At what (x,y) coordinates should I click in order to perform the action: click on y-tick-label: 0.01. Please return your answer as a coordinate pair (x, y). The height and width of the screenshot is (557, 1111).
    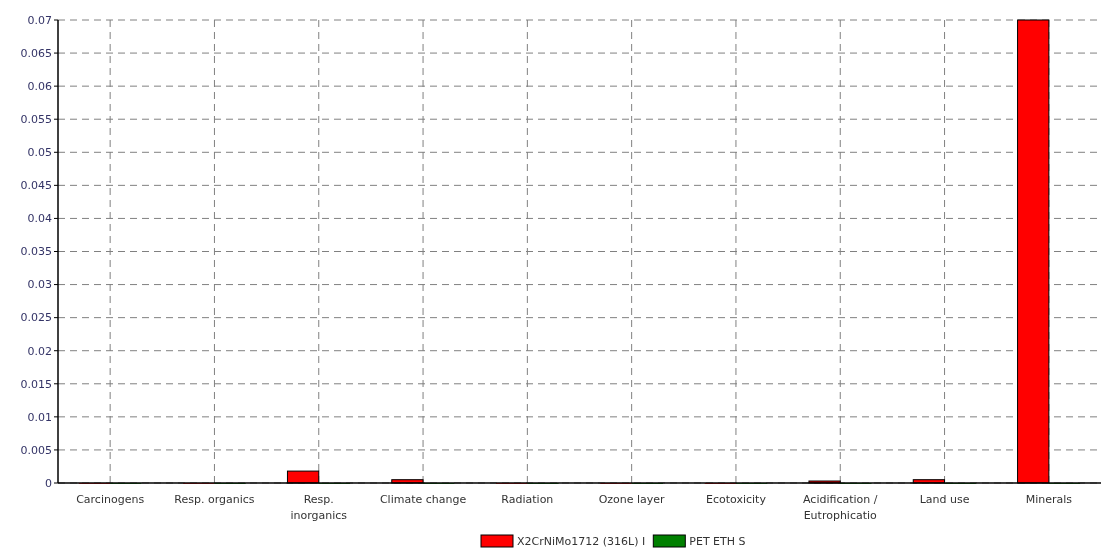
    Looking at the image, I should click on (39, 417).